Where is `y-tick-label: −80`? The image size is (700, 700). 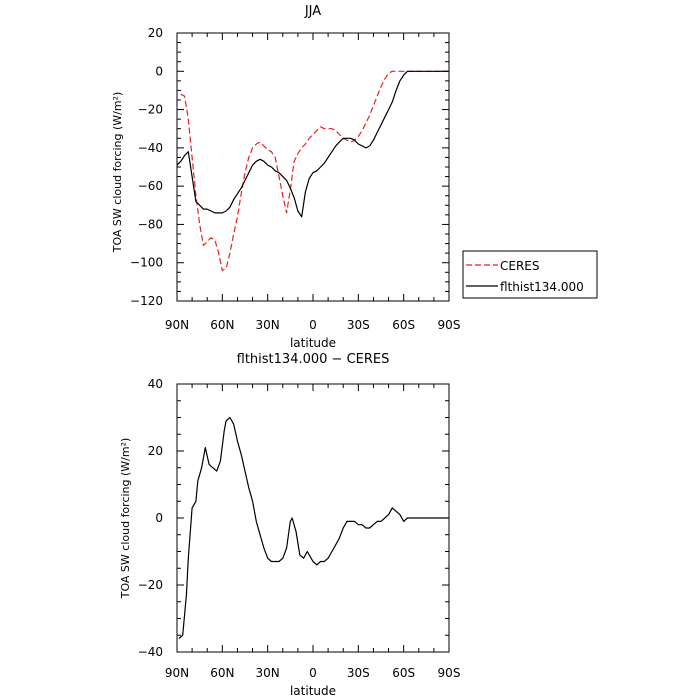
y-tick-label: −80 is located at coordinates (150, 224).